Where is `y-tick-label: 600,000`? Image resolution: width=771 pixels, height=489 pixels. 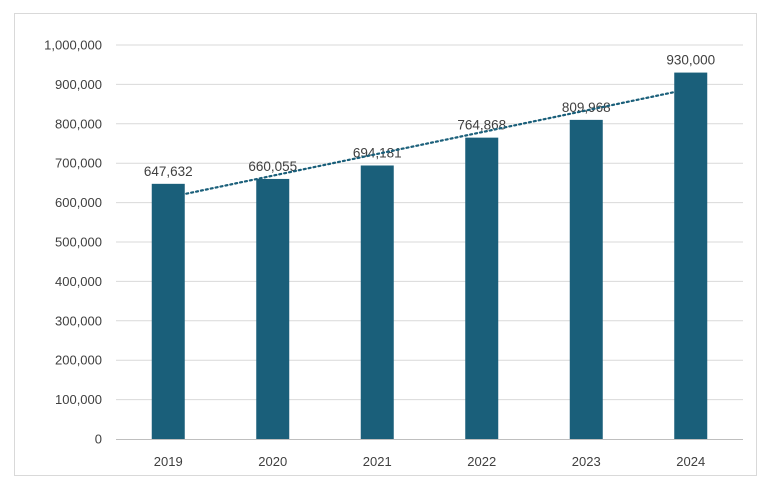
y-tick-label: 600,000 is located at coordinates (78, 202).